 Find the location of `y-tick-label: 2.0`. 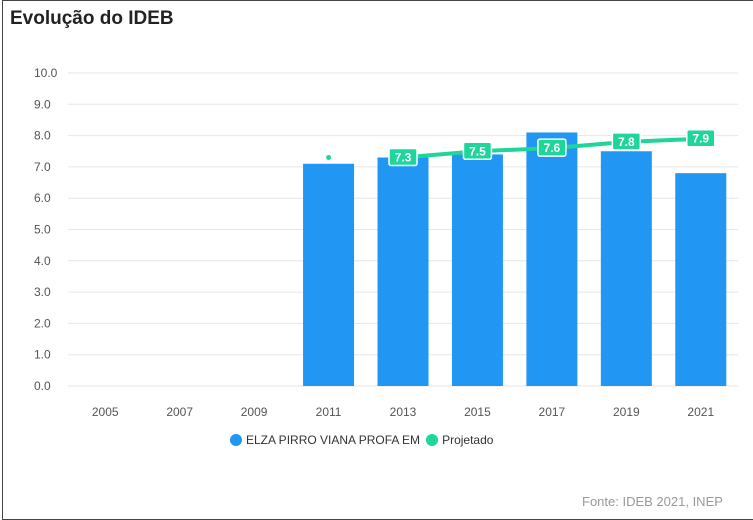

y-tick-label: 2.0 is located at coordinates (42, 323).